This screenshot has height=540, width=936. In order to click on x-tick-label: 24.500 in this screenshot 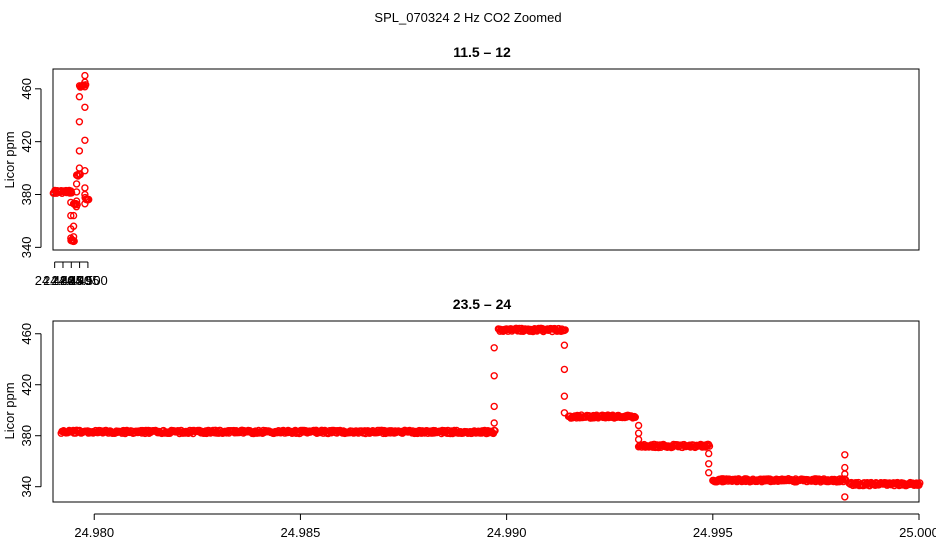, I will do `click(88, 280)`.